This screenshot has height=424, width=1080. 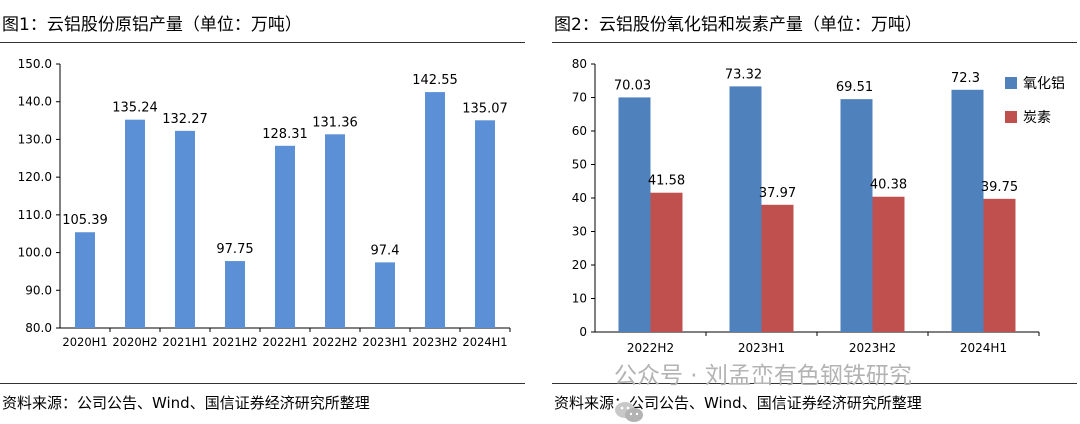 What do you see at coordinates (632, 85) in the screenshot?
I see `data-label: 70.03` at bounding box center [632, 85].